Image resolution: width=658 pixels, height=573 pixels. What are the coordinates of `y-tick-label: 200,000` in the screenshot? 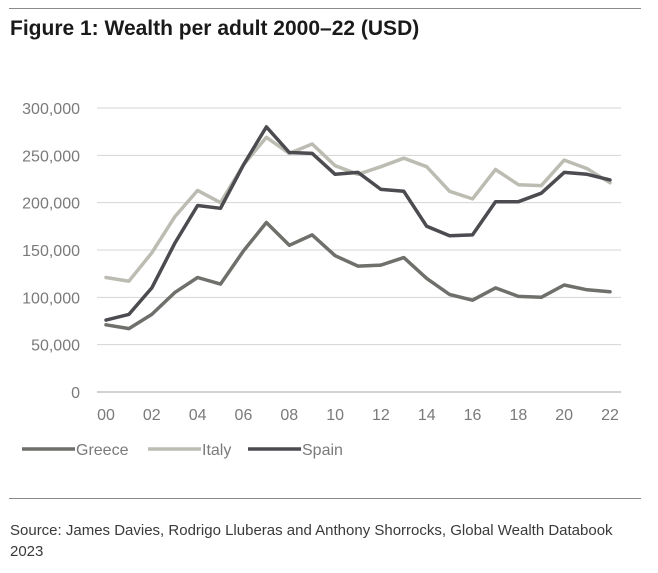 It's located at (51, 204).